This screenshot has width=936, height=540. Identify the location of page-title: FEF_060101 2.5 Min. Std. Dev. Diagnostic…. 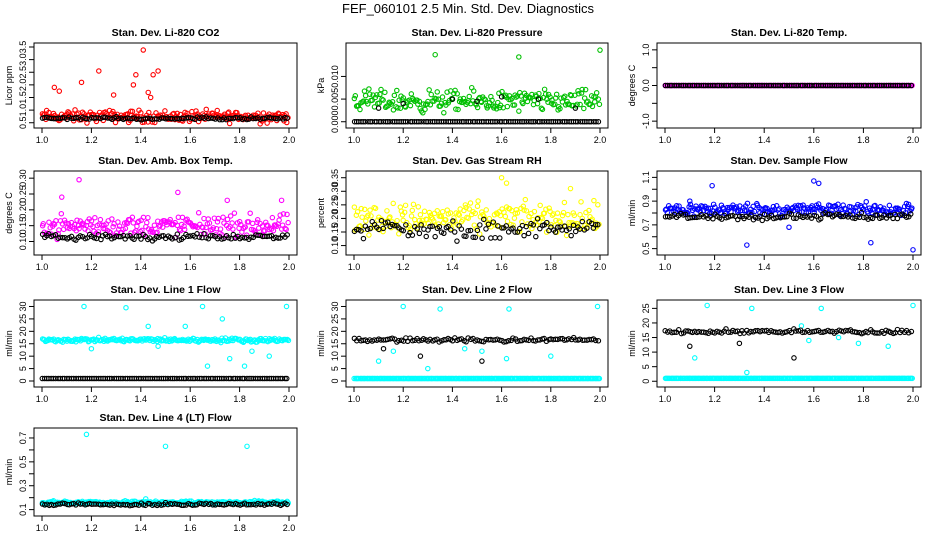
(468, 8).